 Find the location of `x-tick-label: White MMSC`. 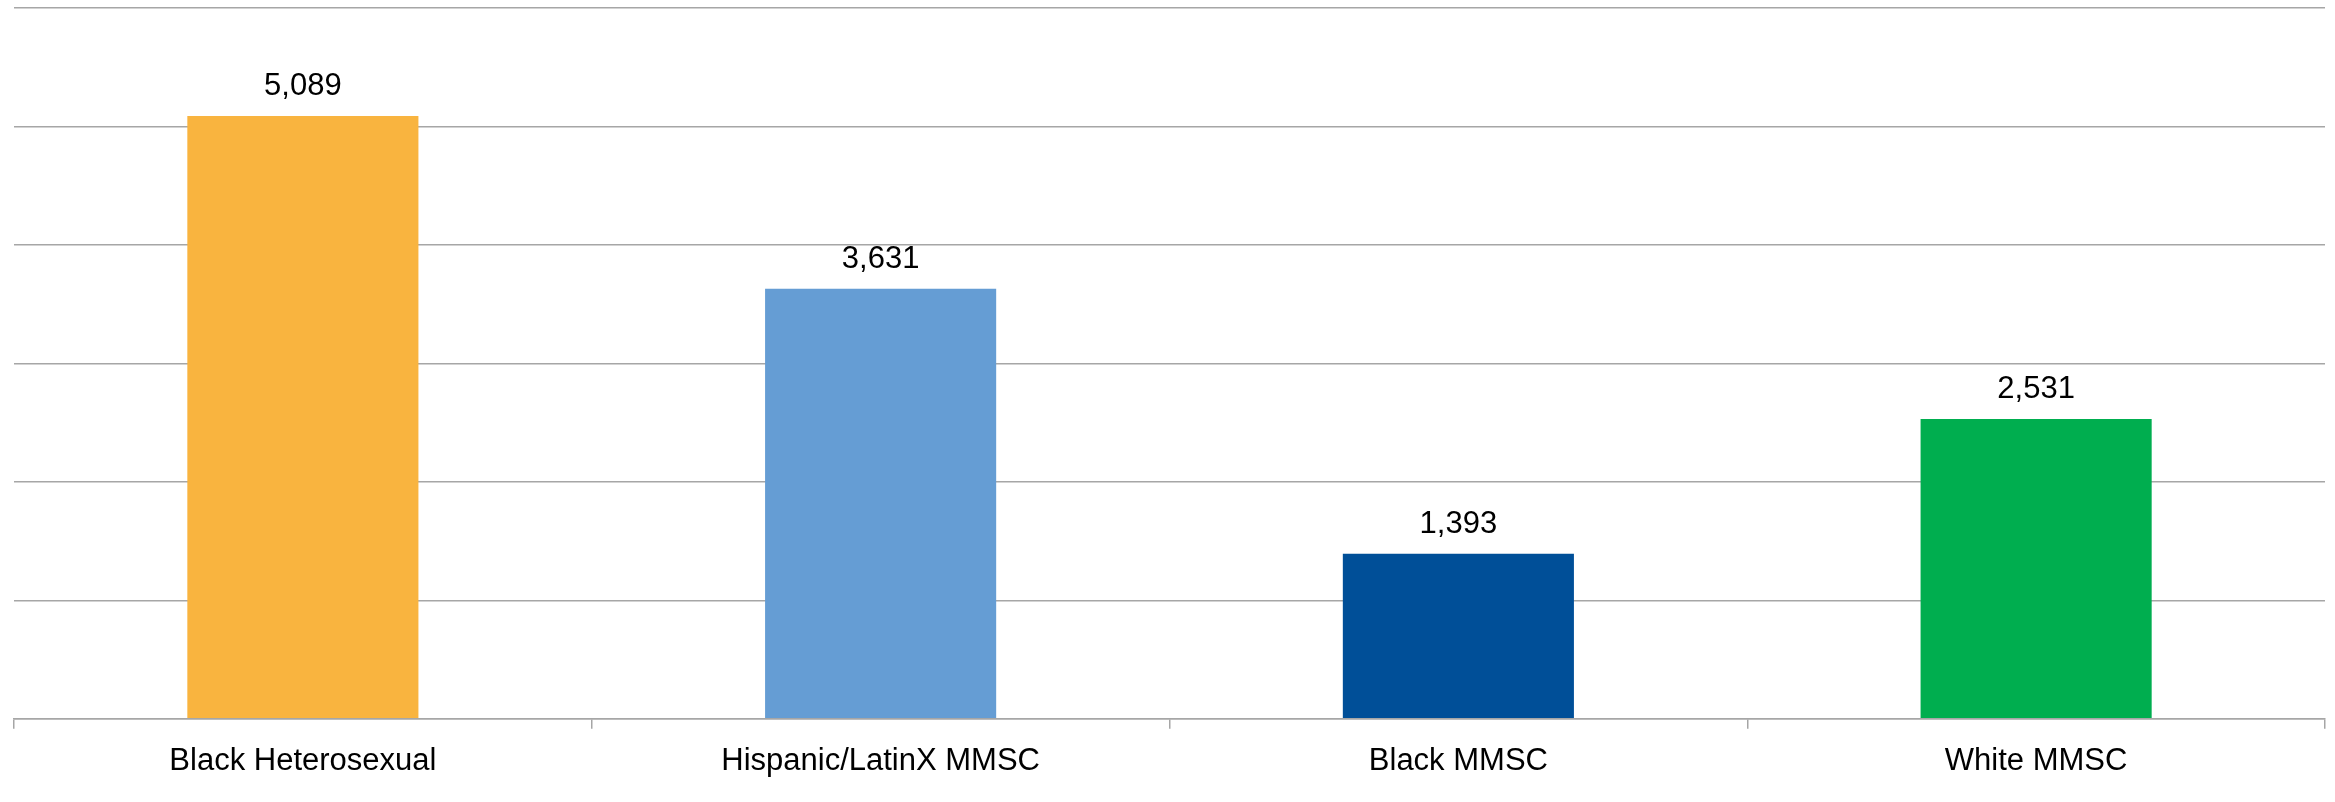

x-tick-label: White MMSC is located at coordinates (2036, 759).